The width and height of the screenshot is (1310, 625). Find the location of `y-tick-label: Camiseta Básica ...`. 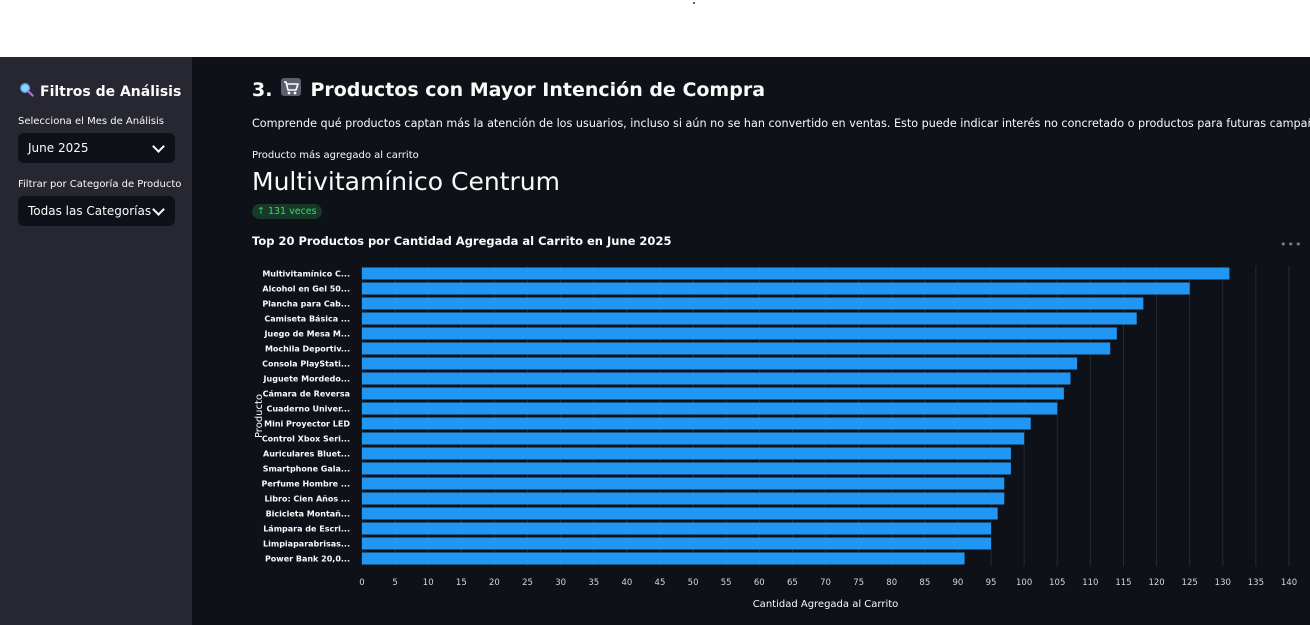

y-tick-label: Camiseta Básica ... is located at coordinates (307, 319).